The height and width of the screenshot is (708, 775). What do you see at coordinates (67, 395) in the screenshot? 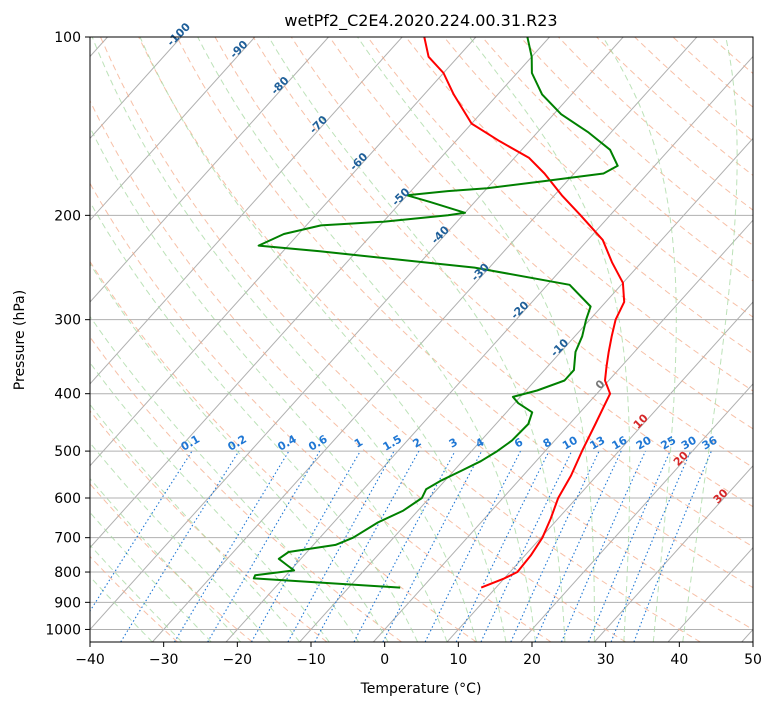
I see `y-tick-label: 400` at bounding box center [67, 395].